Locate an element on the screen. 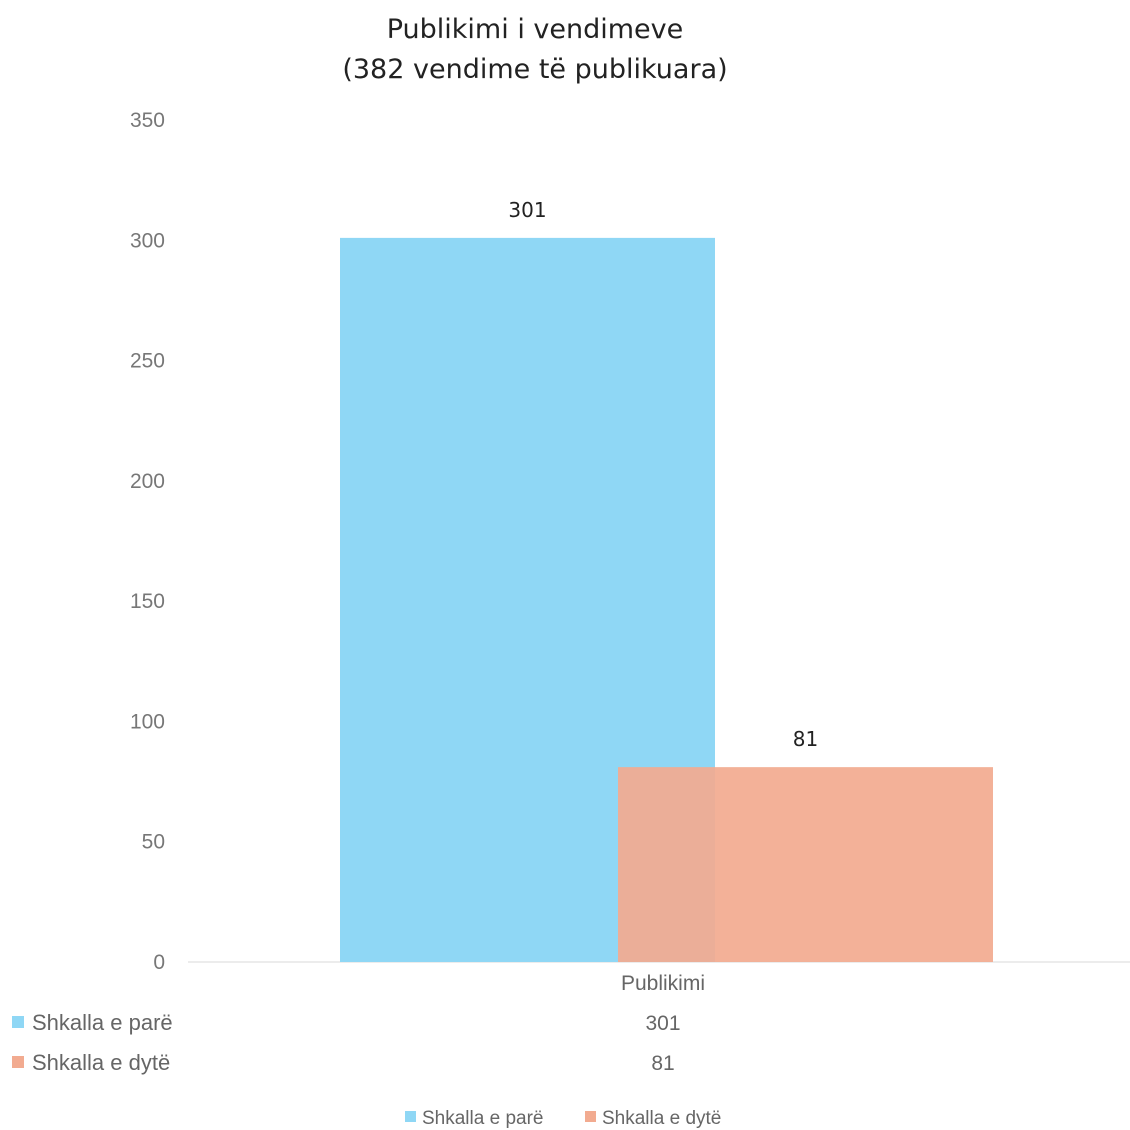 This screenshot has height=1130, width=1130. table-series-name: Shkalla e parë is located at coordinates (102, 1022).